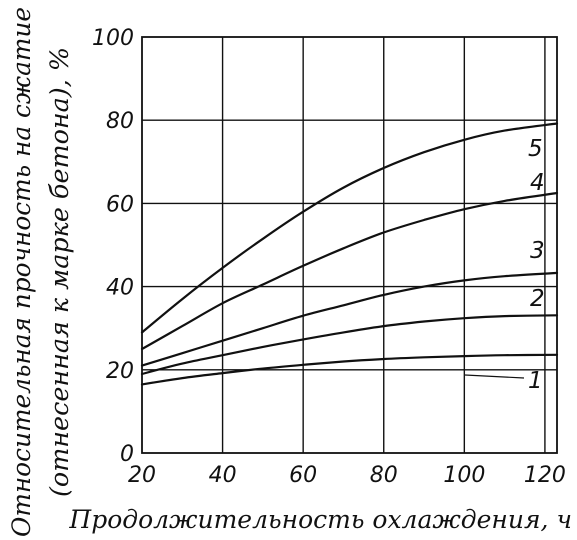  Describe the element at coordinates (537, 299) in the screenshot. I see `series-label-2: 2` at that location.